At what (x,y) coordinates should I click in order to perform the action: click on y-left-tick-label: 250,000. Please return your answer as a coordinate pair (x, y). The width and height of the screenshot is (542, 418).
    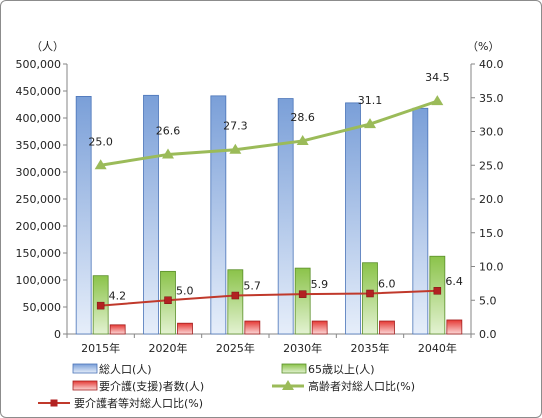
    Looking at the image, I should click on (39, 199).